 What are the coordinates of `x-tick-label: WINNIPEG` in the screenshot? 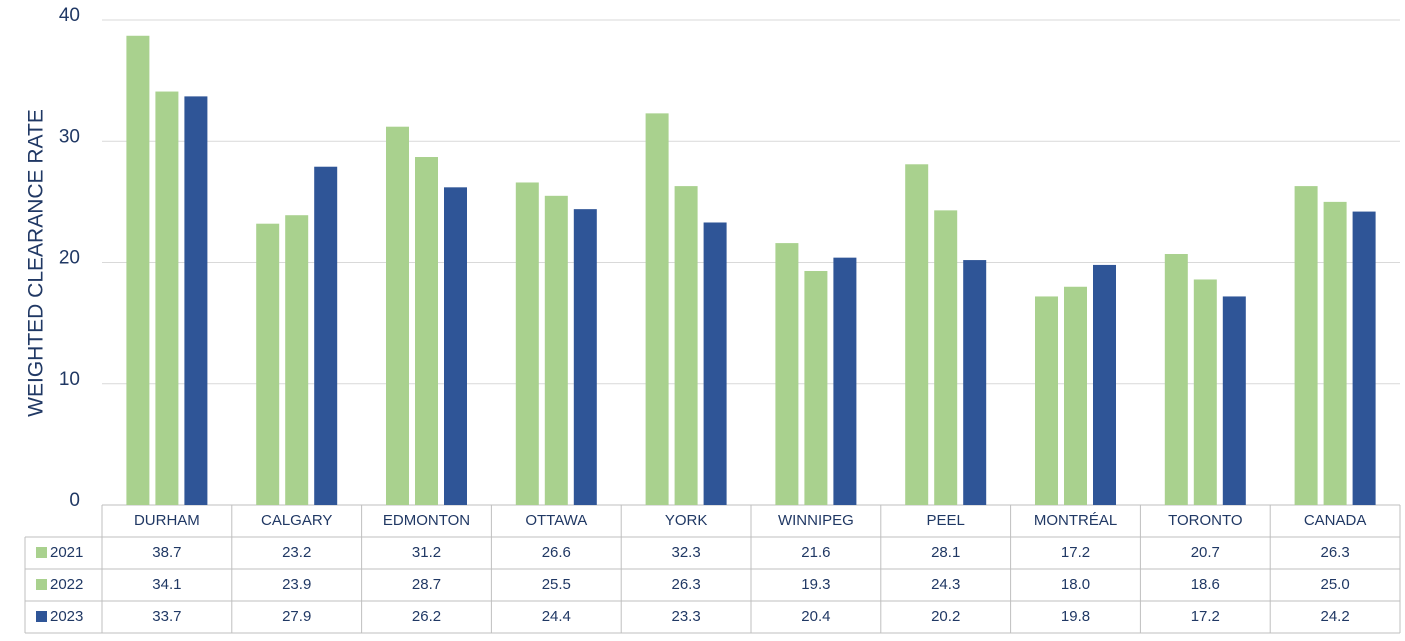 It's located at (816, 520).